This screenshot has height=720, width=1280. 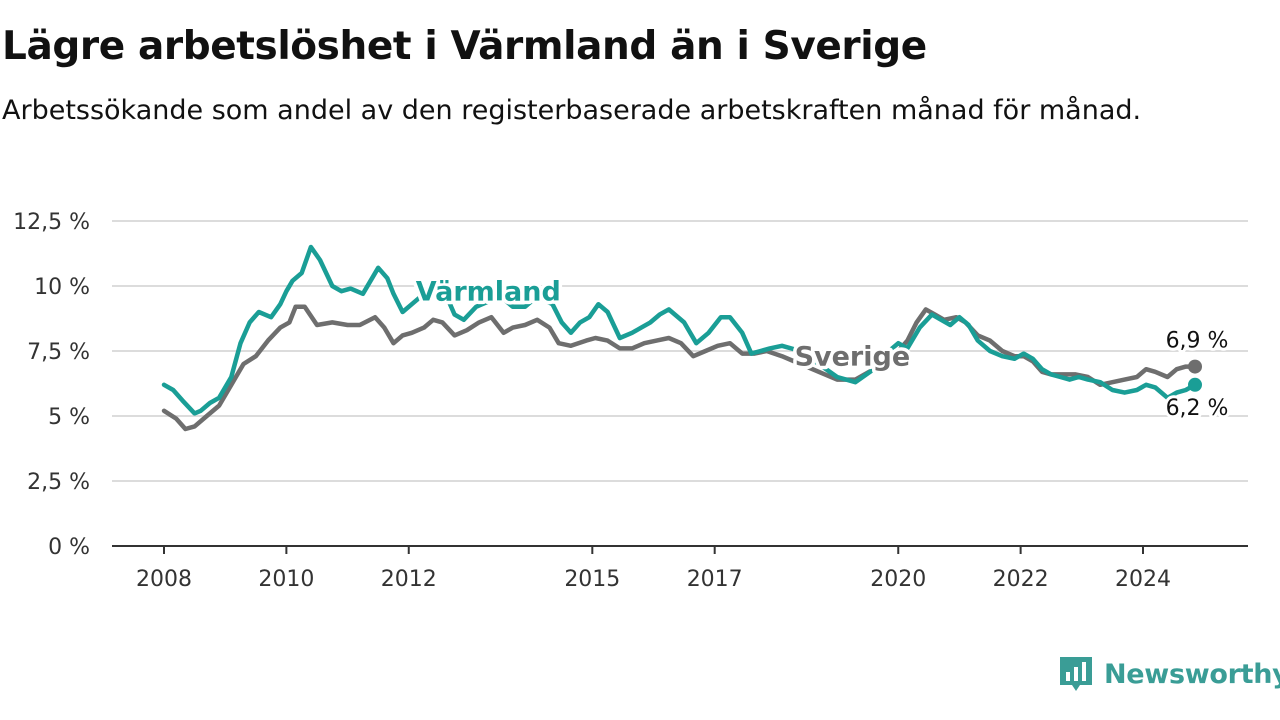 What do you see at coordinates (1192, 674) in the screenshot?
I see `brand-name: Newsworthy` at bounding box center [1192, 674].